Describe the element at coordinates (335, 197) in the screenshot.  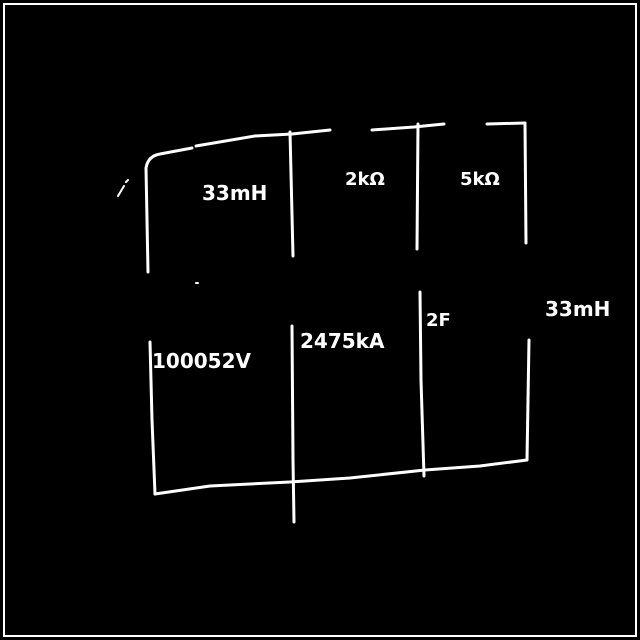
I see `top-wire` at that location.